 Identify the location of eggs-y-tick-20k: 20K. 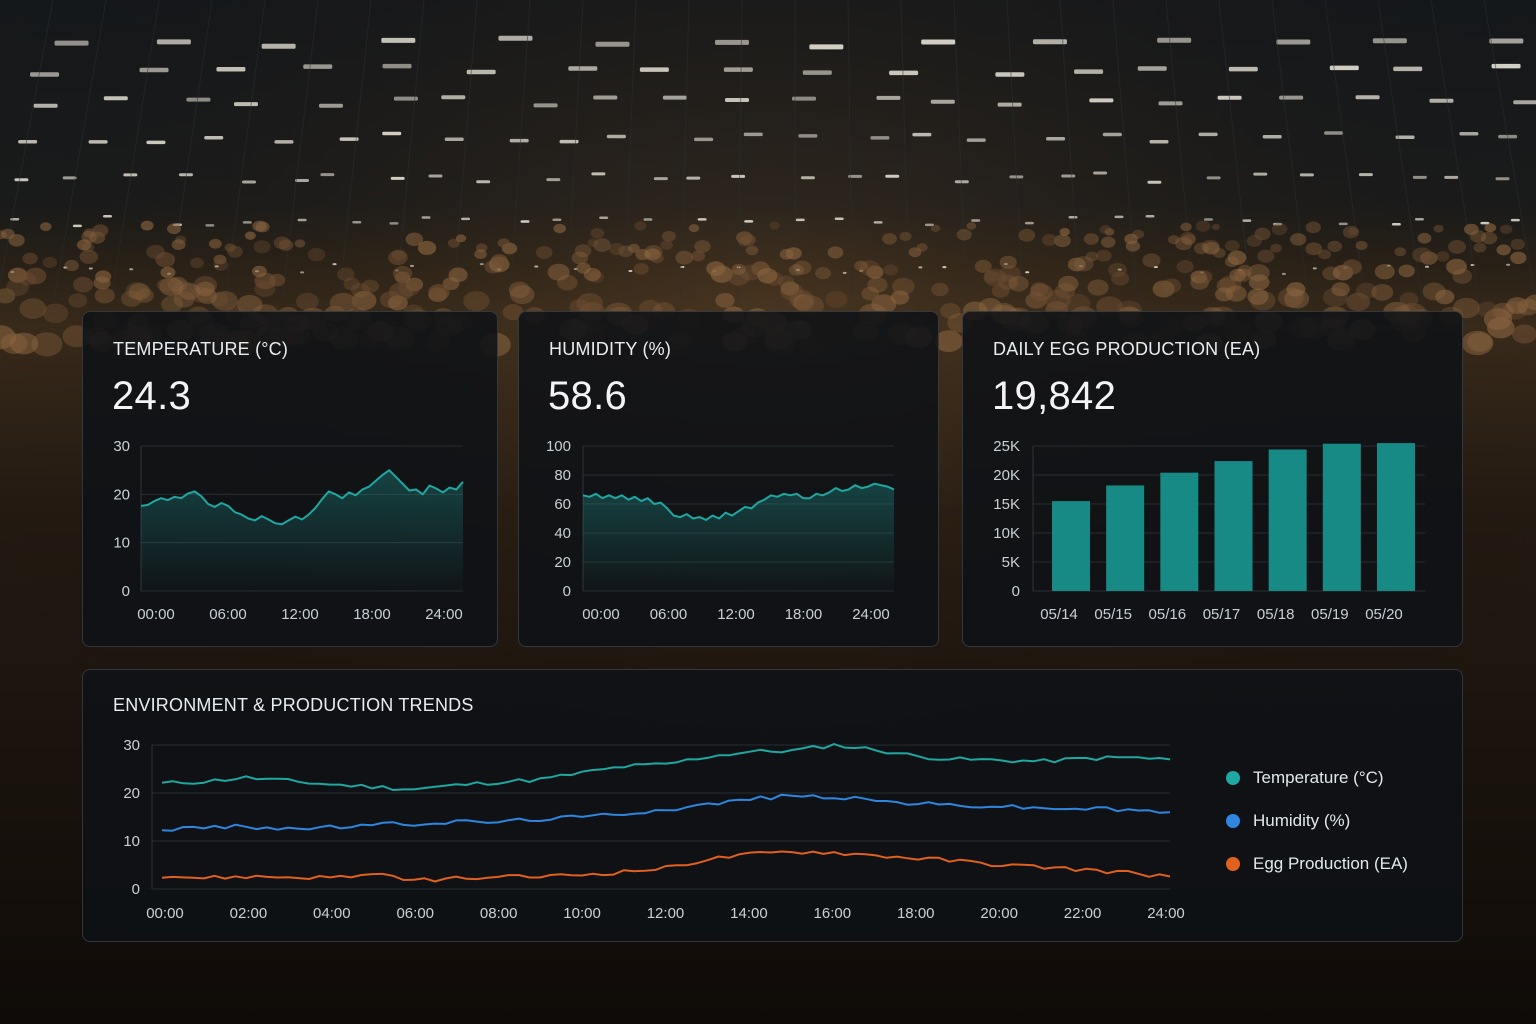
(1006, 475).